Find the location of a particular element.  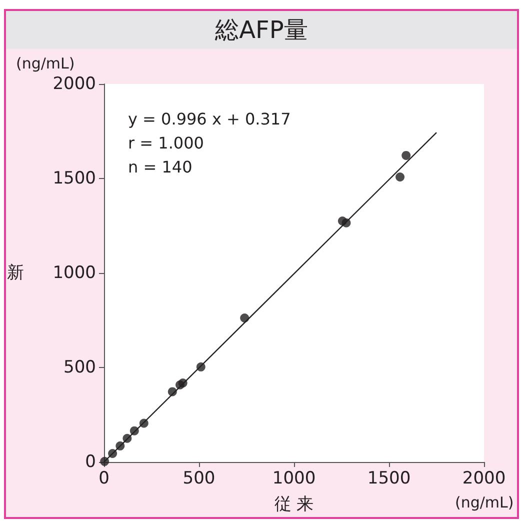

y-tick-label: 0 is located at coordinates (90, 462).